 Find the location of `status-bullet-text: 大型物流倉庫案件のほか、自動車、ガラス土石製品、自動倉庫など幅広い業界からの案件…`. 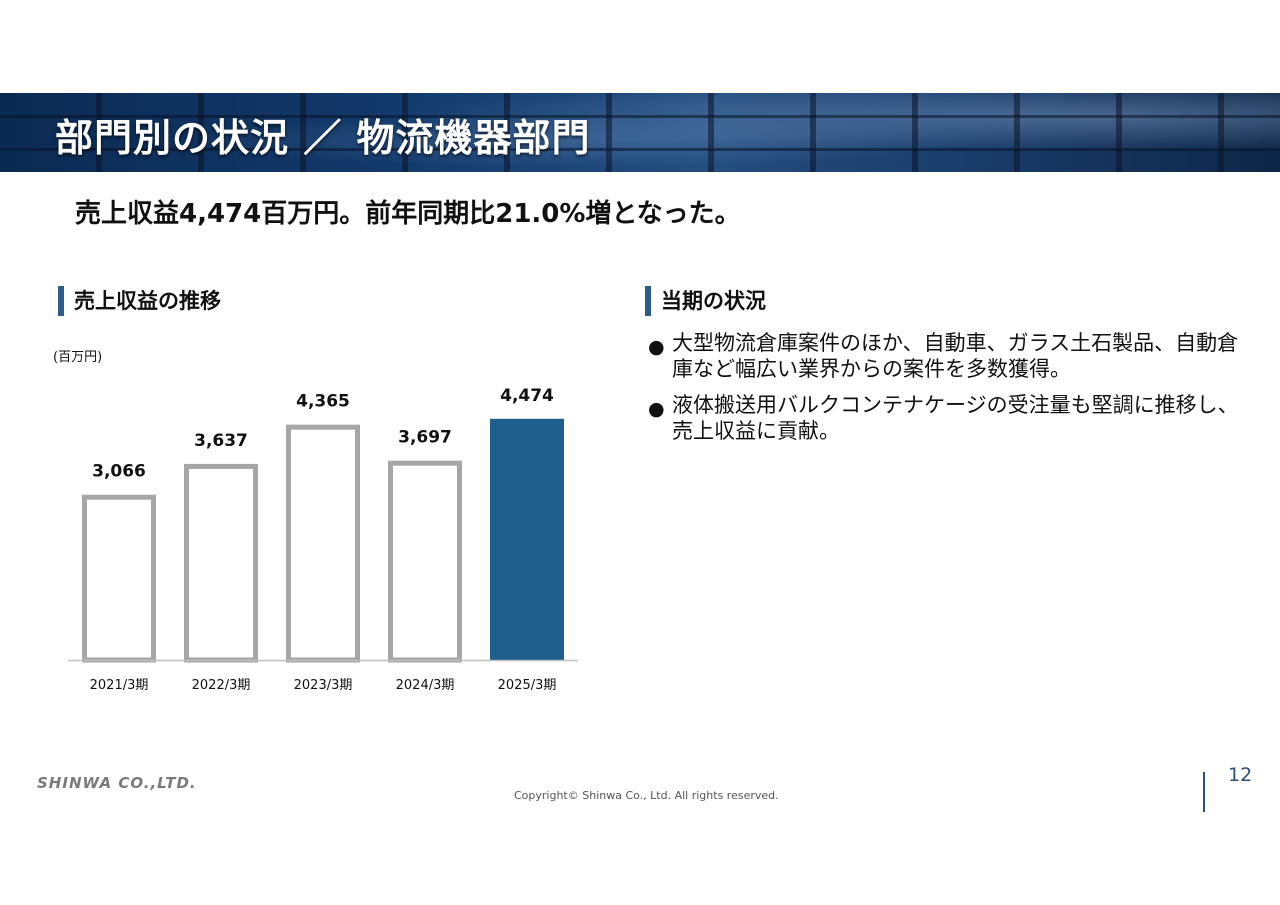

status-bullet-text: 大型物流倉庫案件のほか、自動車、ガラス土石製品、自動倉庫など幅広い業界からの案件… is located at coordinates (955, 356).